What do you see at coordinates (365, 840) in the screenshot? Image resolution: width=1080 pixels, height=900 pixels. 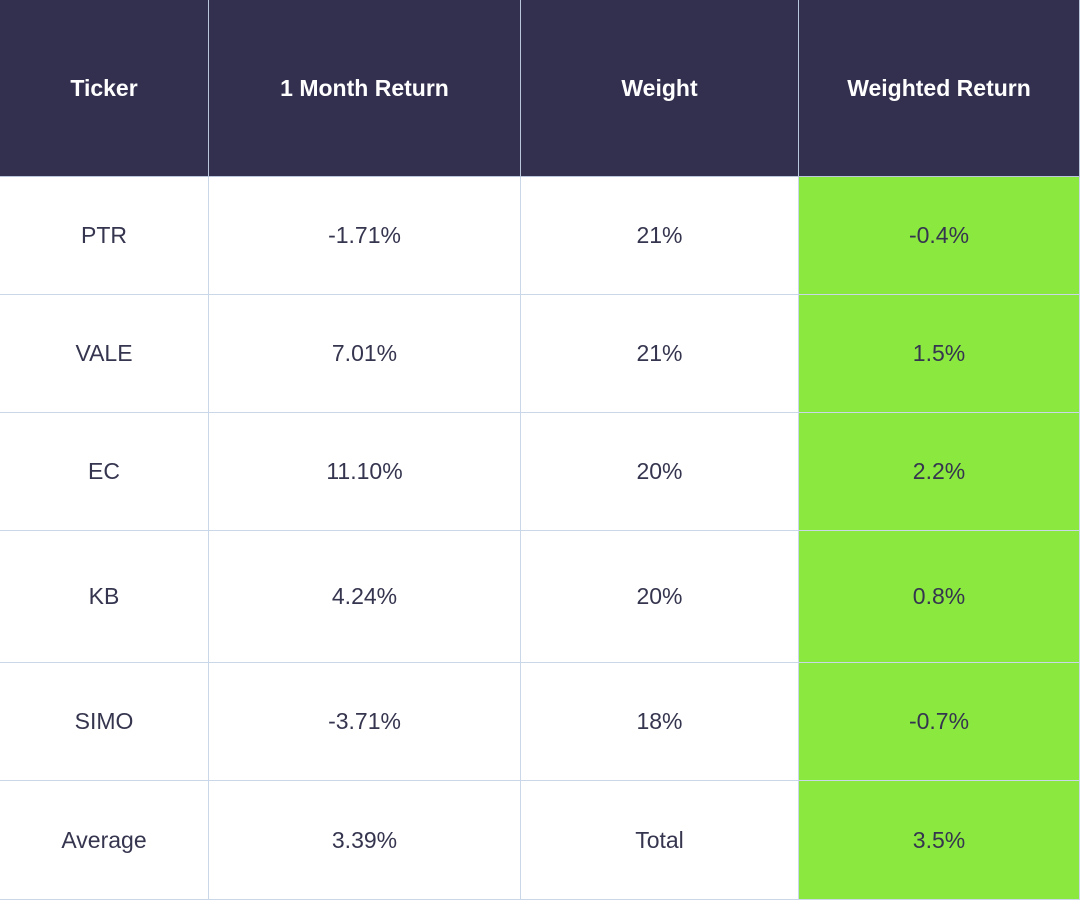 I see `table-cell: 3.39%` at bounding box center [365, 840].